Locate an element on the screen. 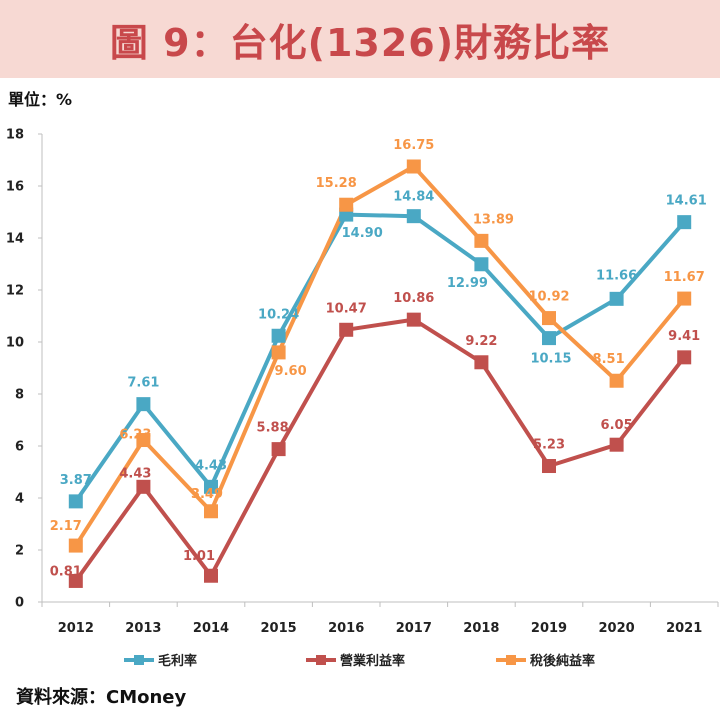 The height and width of the screenshot is (720, 720). x-tick-label: 2012 is located at coordinates (76, 628).